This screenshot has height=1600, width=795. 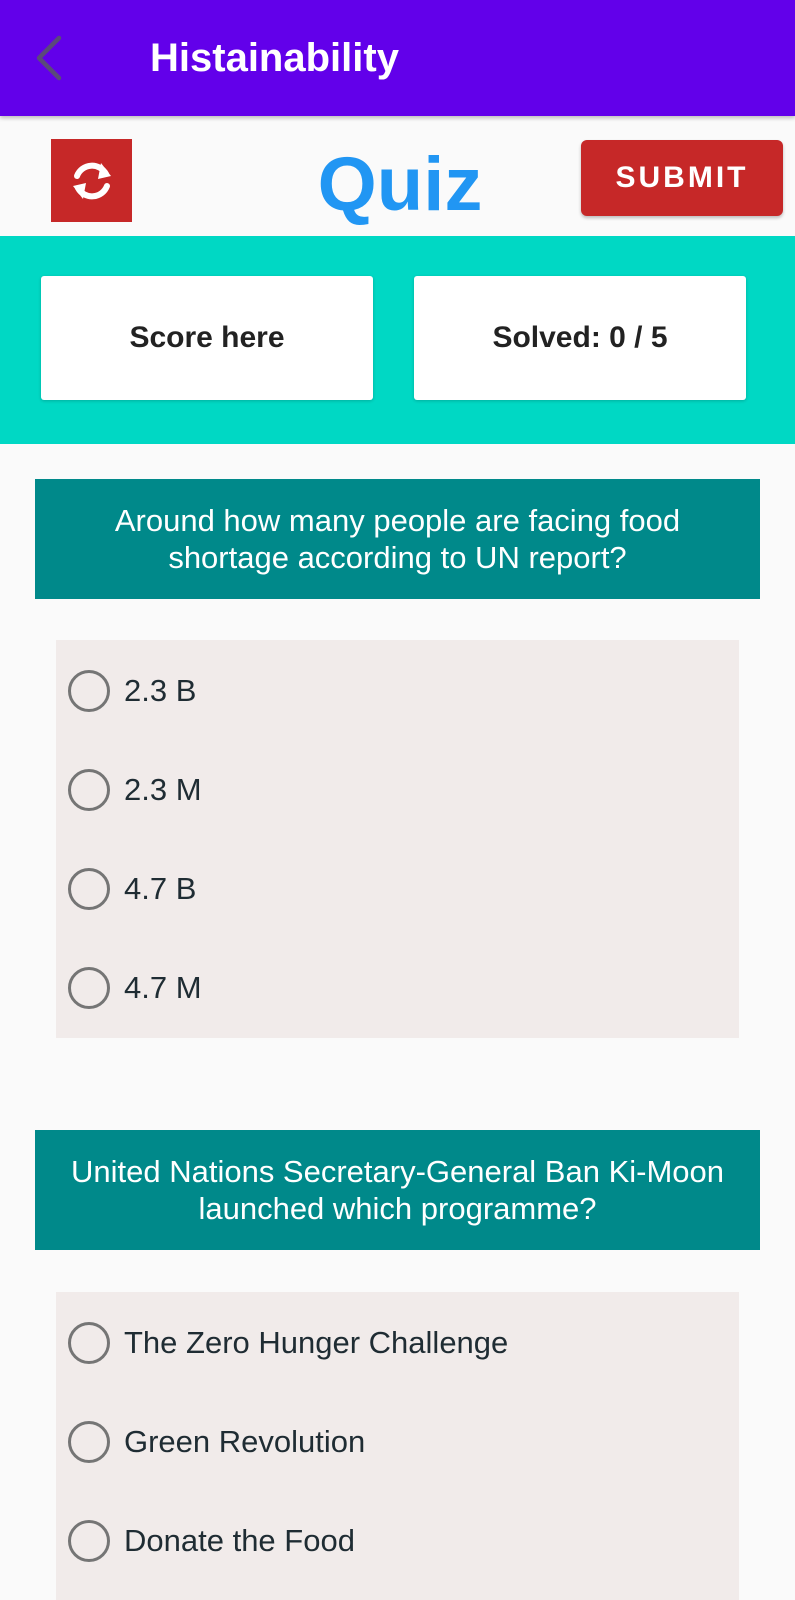 I want to click on chevron-left-icon, so click(x=49, y=58).